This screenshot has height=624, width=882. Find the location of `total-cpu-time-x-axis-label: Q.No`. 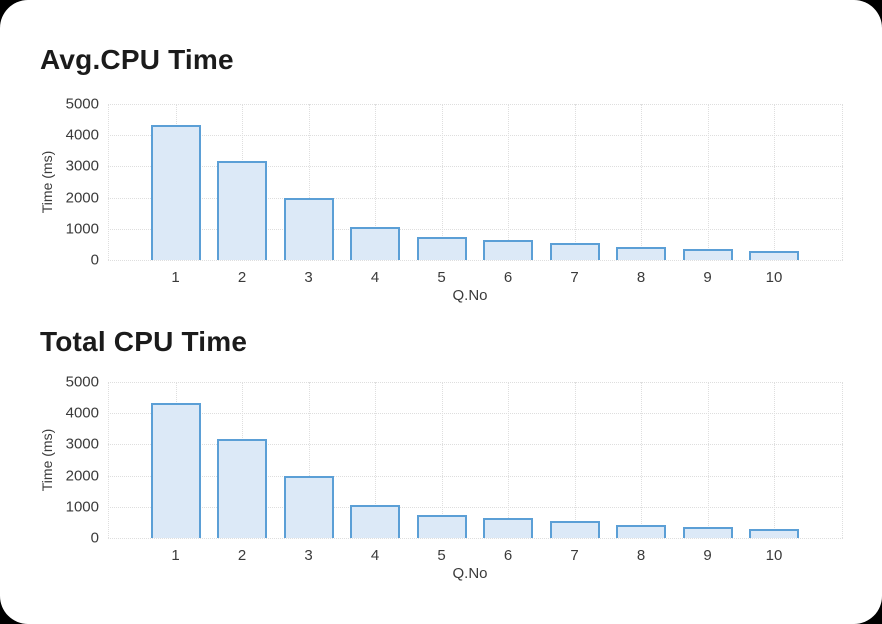

total-cpu-time-x-axis-label: Q.No is located at coordinates (470, 573).